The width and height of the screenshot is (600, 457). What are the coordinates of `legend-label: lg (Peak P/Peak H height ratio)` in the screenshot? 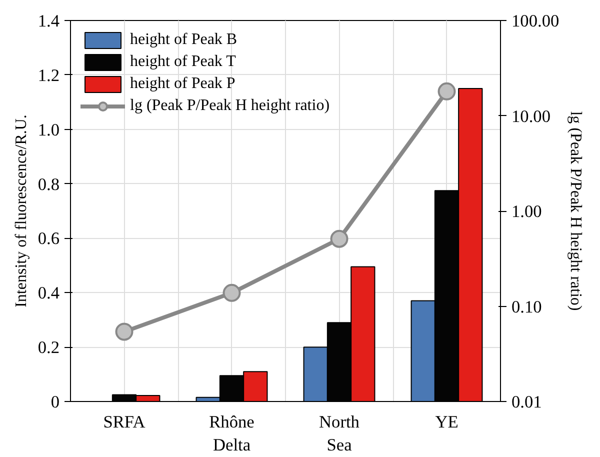 It's located at (230, 106).